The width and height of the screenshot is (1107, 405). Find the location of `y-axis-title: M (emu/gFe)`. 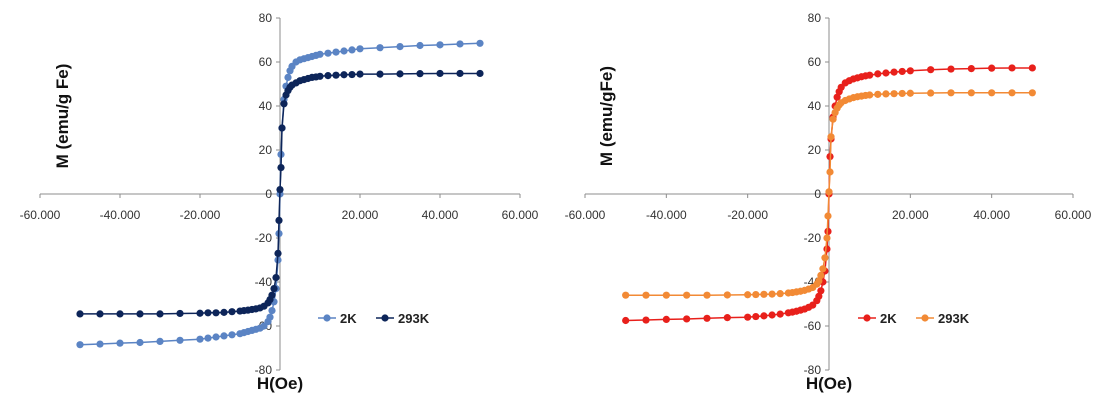

y-axis-title: M (emu/gFe) is located at coordinates (606, 116).